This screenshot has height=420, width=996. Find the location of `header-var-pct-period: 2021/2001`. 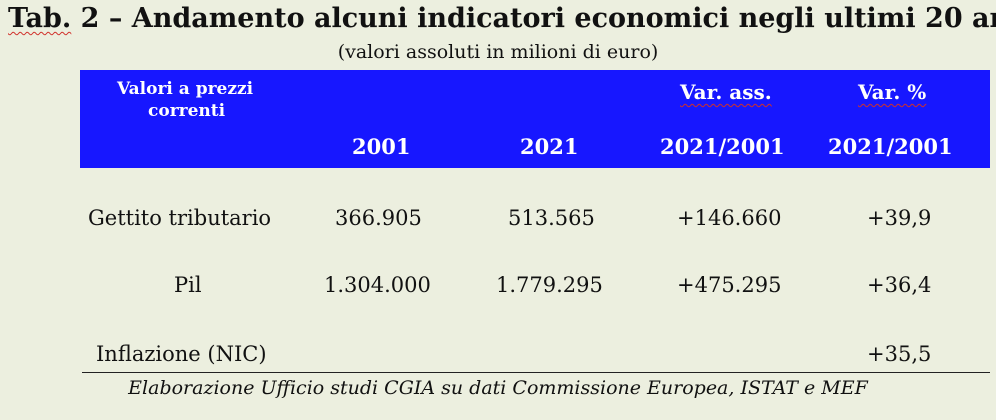

header-var-pct-period: 2021/2001 is located at coordinates (890, 146).